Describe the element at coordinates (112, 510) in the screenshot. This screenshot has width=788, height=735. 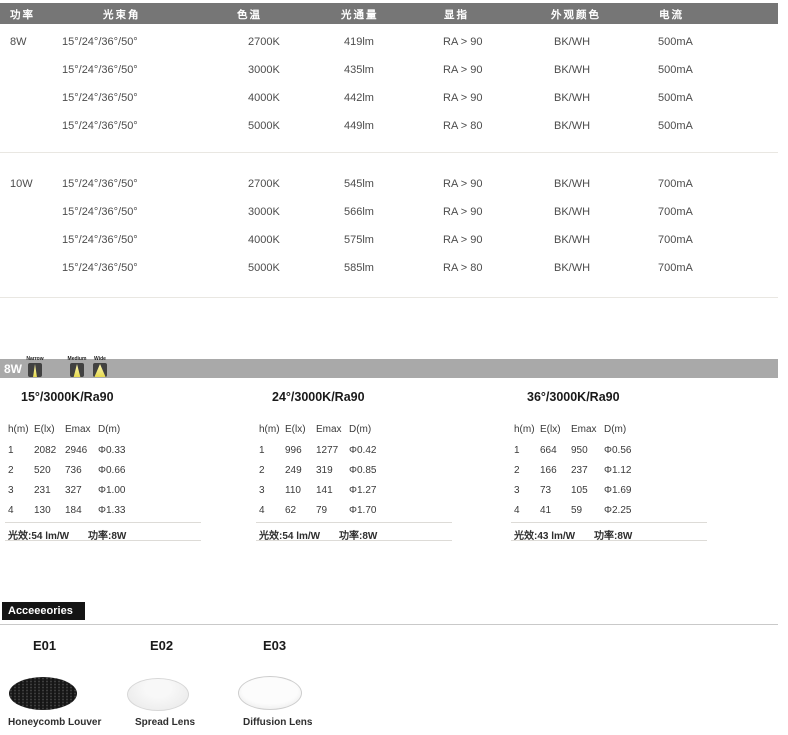
I see `d-value: Φ1.33` at that location.